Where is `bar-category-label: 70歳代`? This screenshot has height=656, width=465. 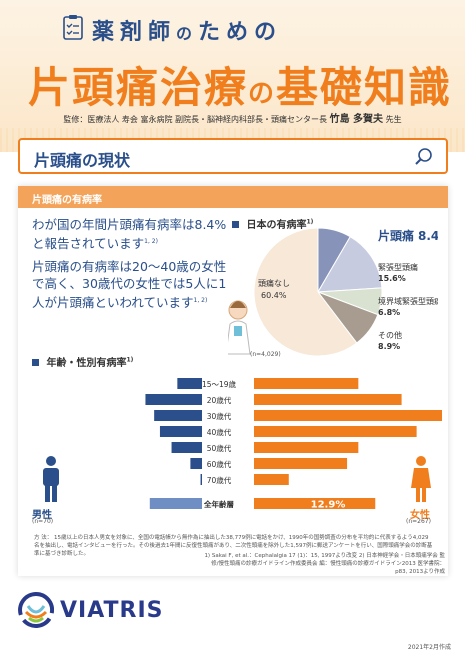 bar-category-label: 70歳代 is located at coordinates (219, 480).